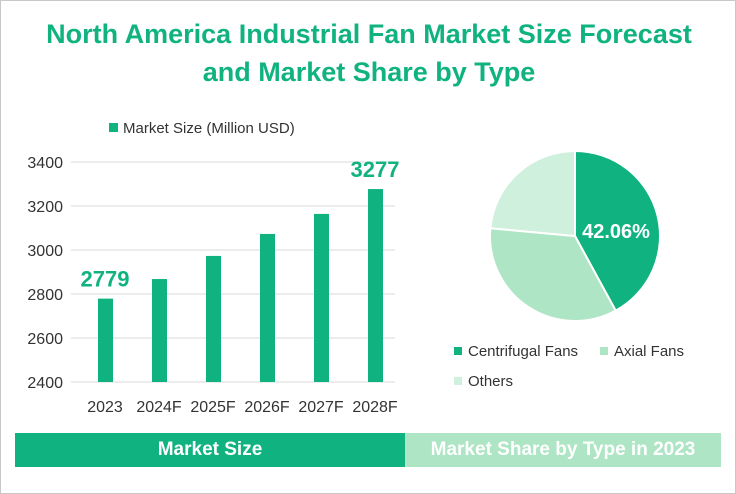 The height and width of the screenshot is (494, 736). Describe the element at coordinates (45, 251) in the screenshot. I see `y-tick-label: 3000` at that location.